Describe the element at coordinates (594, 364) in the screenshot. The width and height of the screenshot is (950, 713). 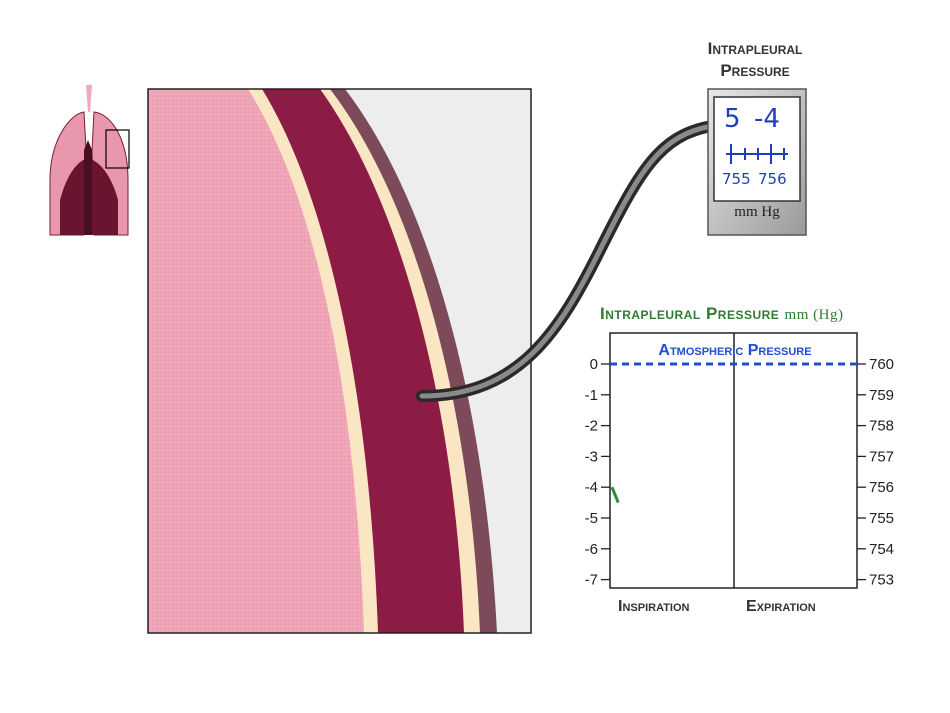
I see `left-axis-label: 0` at that location.